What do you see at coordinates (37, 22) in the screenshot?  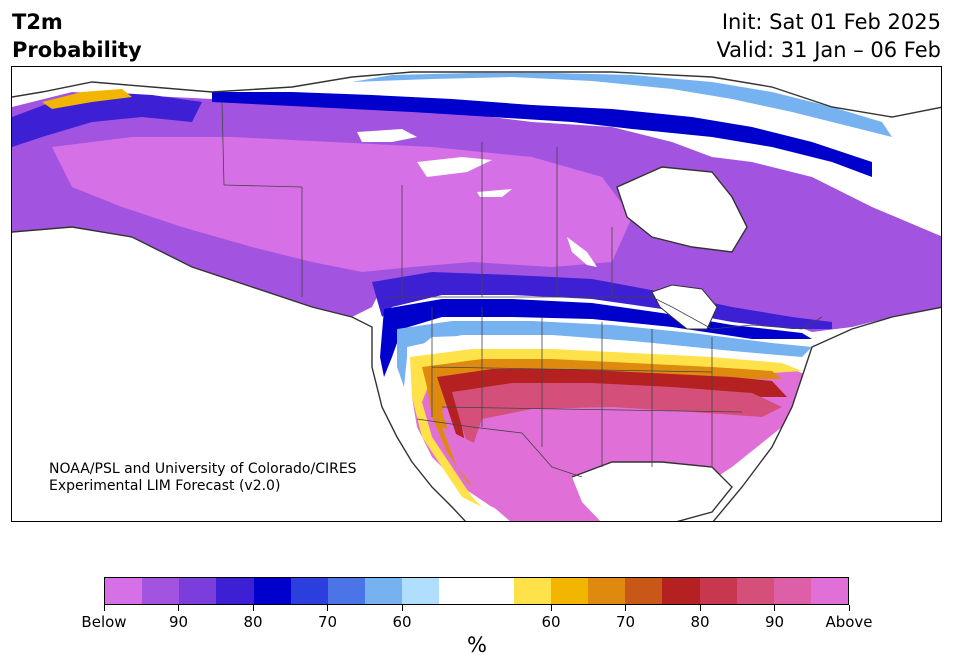 I see `title-variable: T2m` at bounding box center [37, 22].